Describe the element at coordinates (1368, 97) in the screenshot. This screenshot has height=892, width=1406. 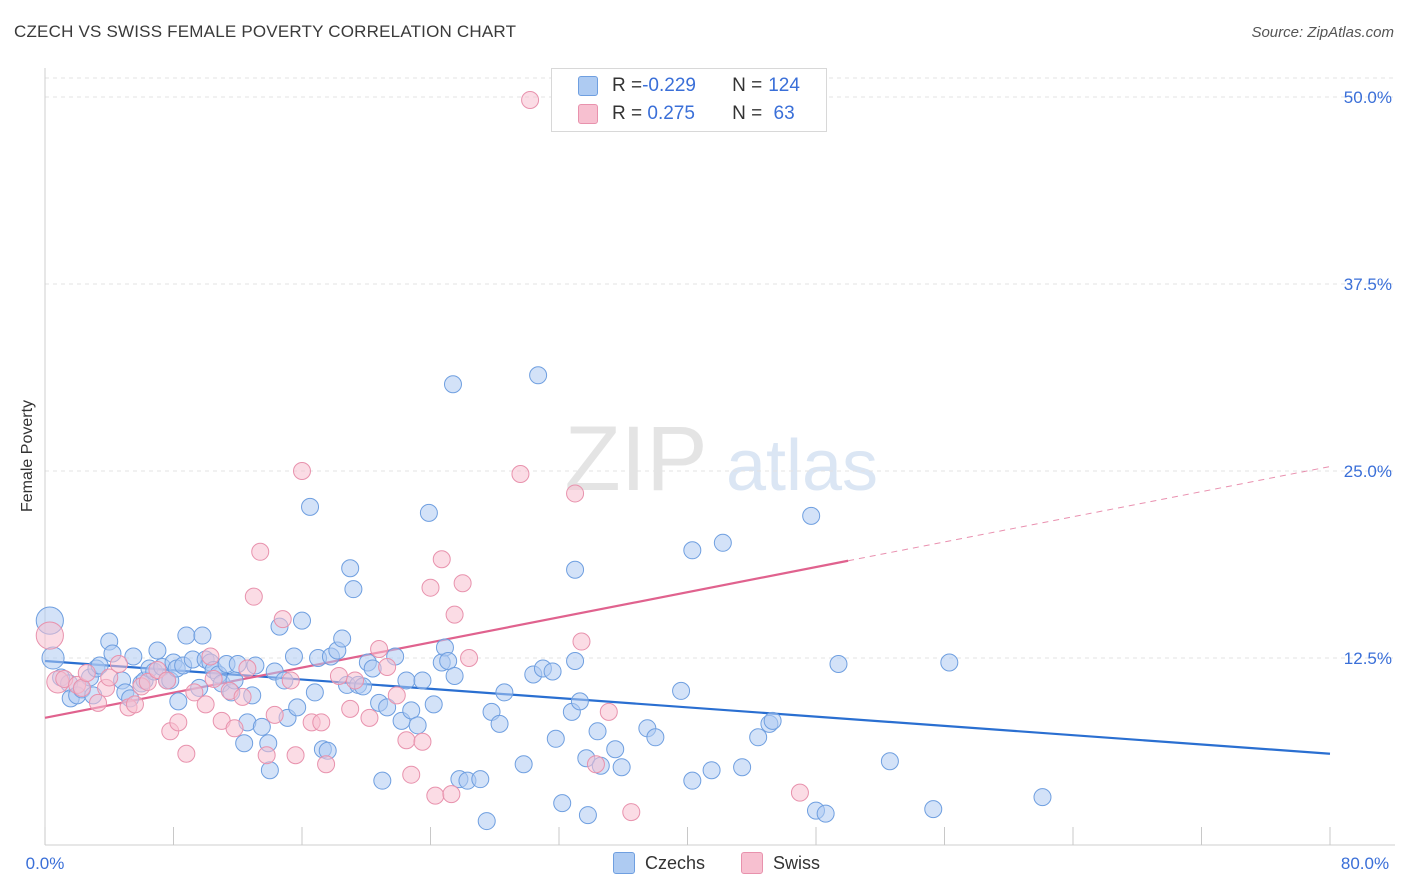
I see `y-tick-label: 50.0%` at that location.